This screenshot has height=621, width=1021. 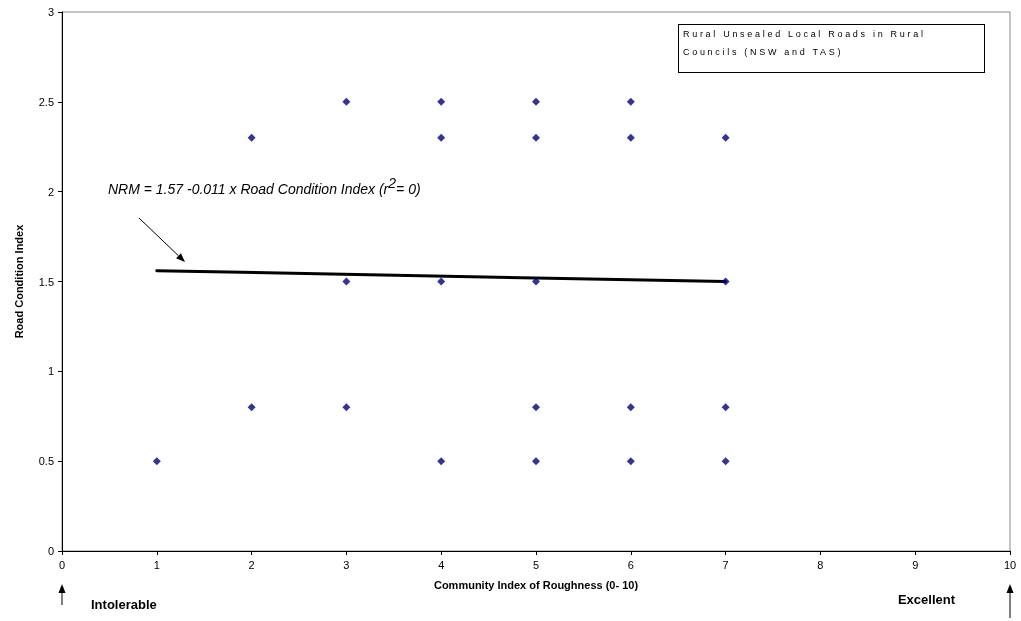 I want to click on x-tick-label: 2, so click(x=251, y=564).